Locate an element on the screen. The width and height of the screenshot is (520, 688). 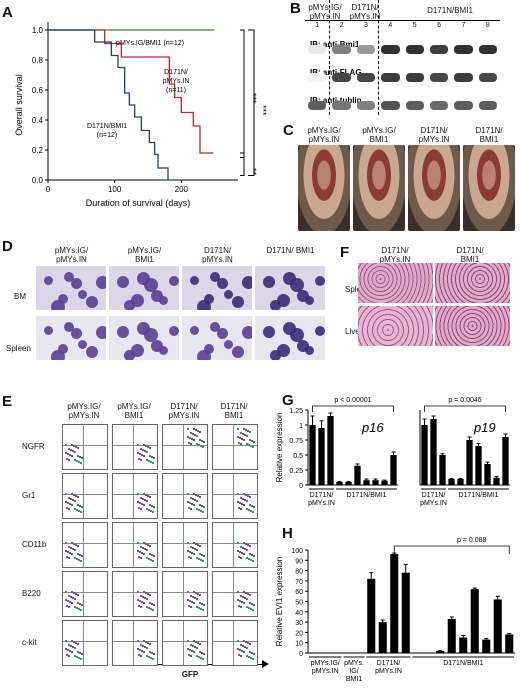
f-col-2: D171N/BMI1 is located at coordinates (470, 255).